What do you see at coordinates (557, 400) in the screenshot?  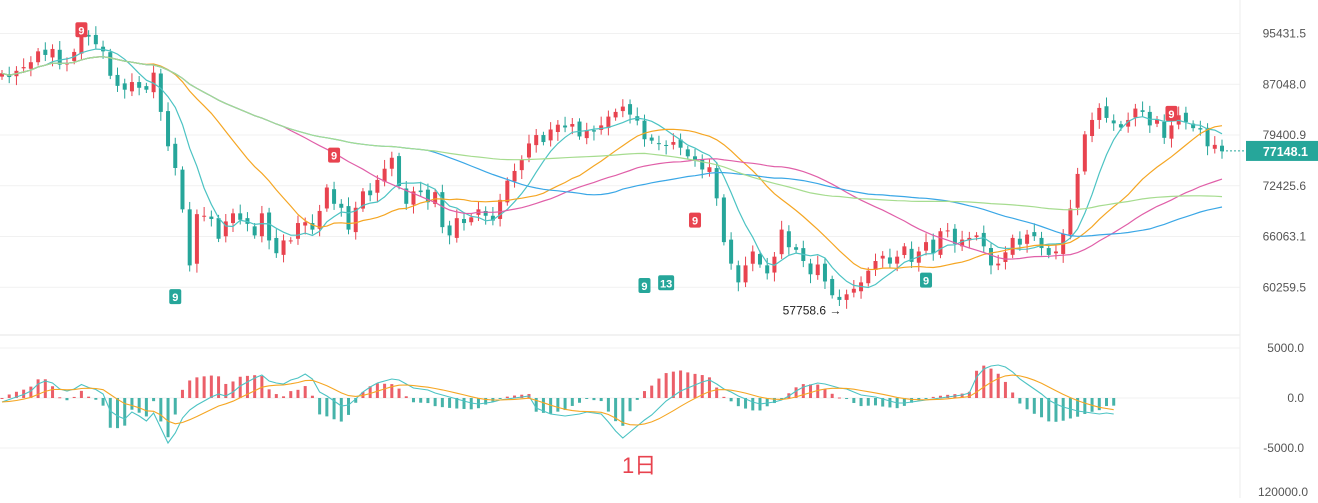 I see `macd-dea-line` at bounding box center [557, 400].